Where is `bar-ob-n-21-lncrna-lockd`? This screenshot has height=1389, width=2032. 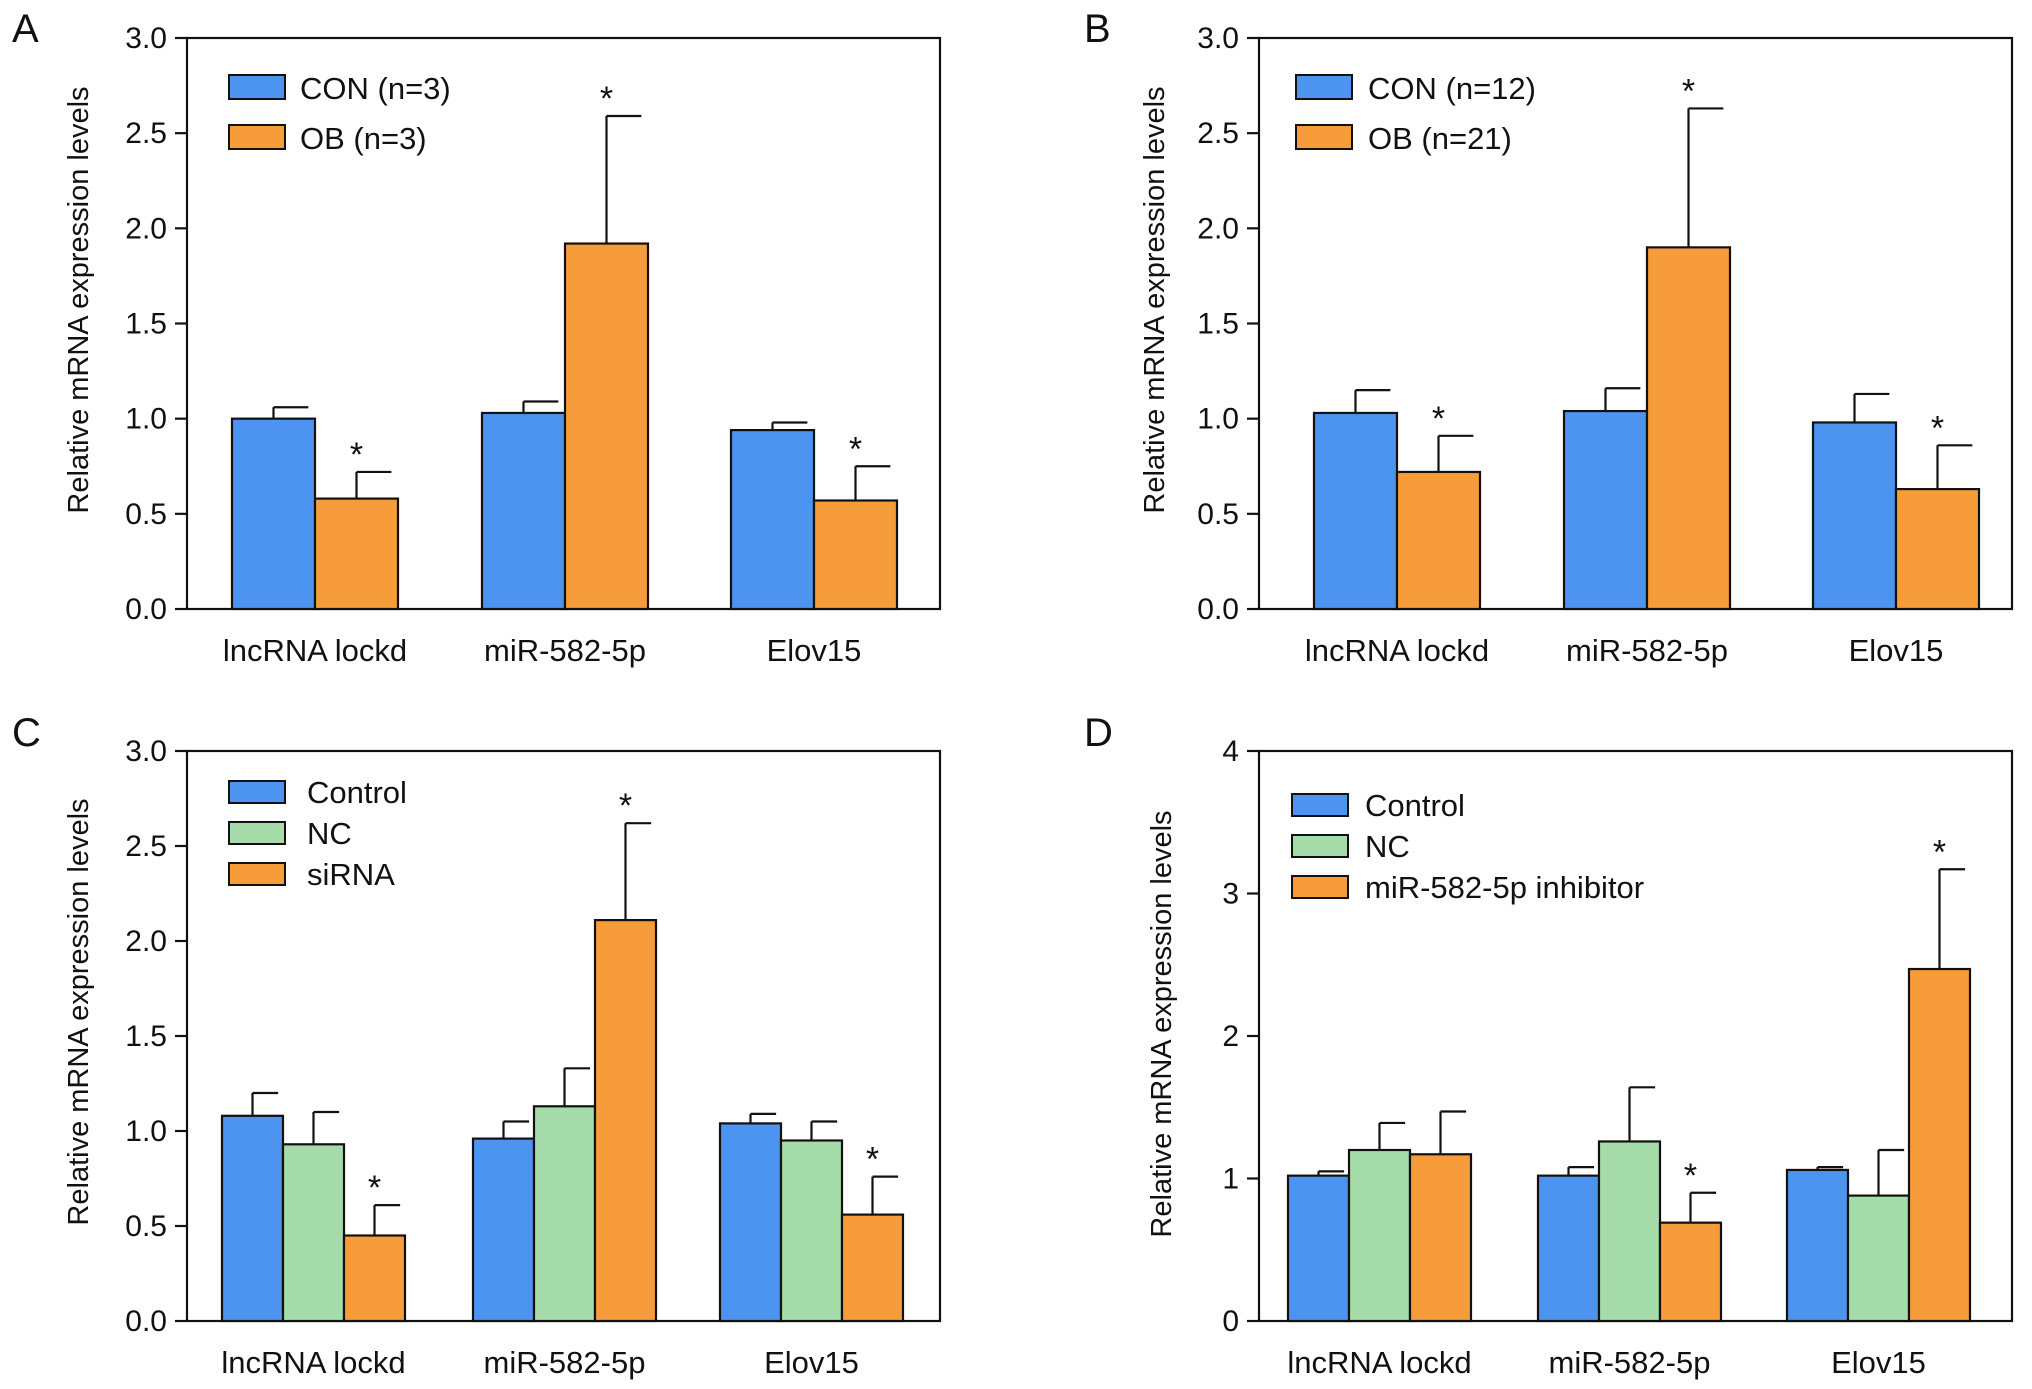 bar-ob-n-21-lncrna-lockd is located at coordinates (1438, 540).